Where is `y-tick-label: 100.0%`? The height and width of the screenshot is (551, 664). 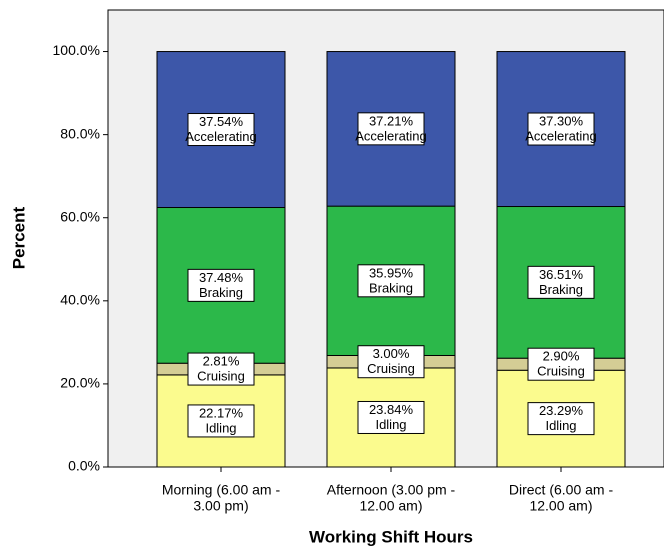
y-tick-label: 100.0% is located at coordinates (76, 50).